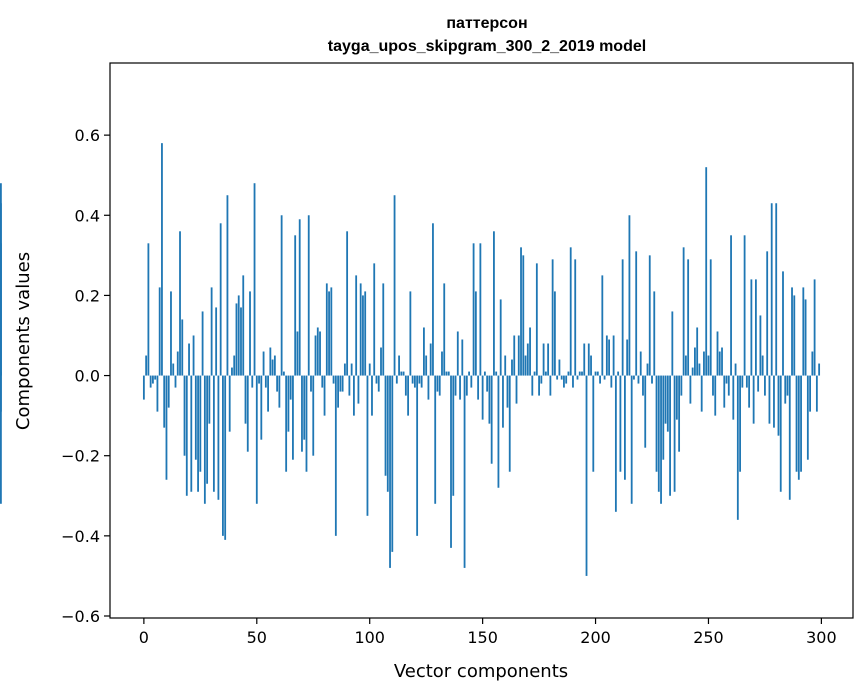  Describe the element at coordinates (487, 46) in the screenshot. I see `chart-subtitle: tayga_upos_skipgram_300_2_2019 model` at that location.